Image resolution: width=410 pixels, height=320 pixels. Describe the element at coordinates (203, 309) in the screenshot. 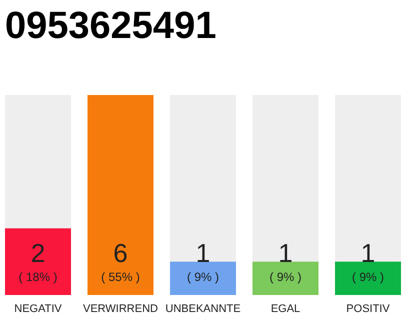

I see `x-tick-label: UNBEKANNTE` at that location.